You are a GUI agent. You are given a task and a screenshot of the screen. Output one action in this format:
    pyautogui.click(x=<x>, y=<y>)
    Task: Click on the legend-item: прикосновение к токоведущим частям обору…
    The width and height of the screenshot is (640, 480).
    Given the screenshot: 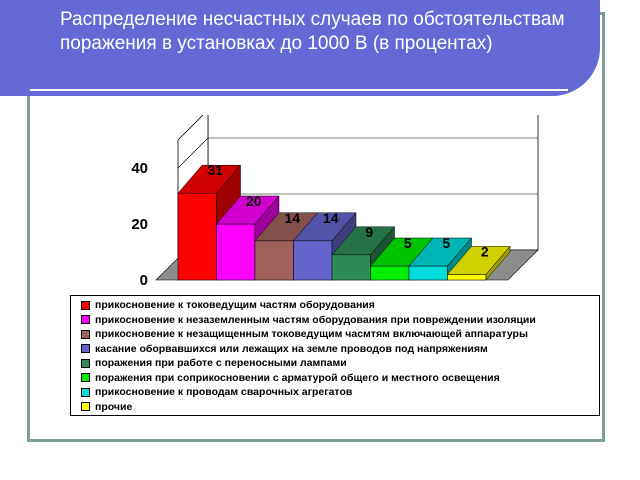 What is the action you would take?
    pyautogui.click(x=340, y=305)
    